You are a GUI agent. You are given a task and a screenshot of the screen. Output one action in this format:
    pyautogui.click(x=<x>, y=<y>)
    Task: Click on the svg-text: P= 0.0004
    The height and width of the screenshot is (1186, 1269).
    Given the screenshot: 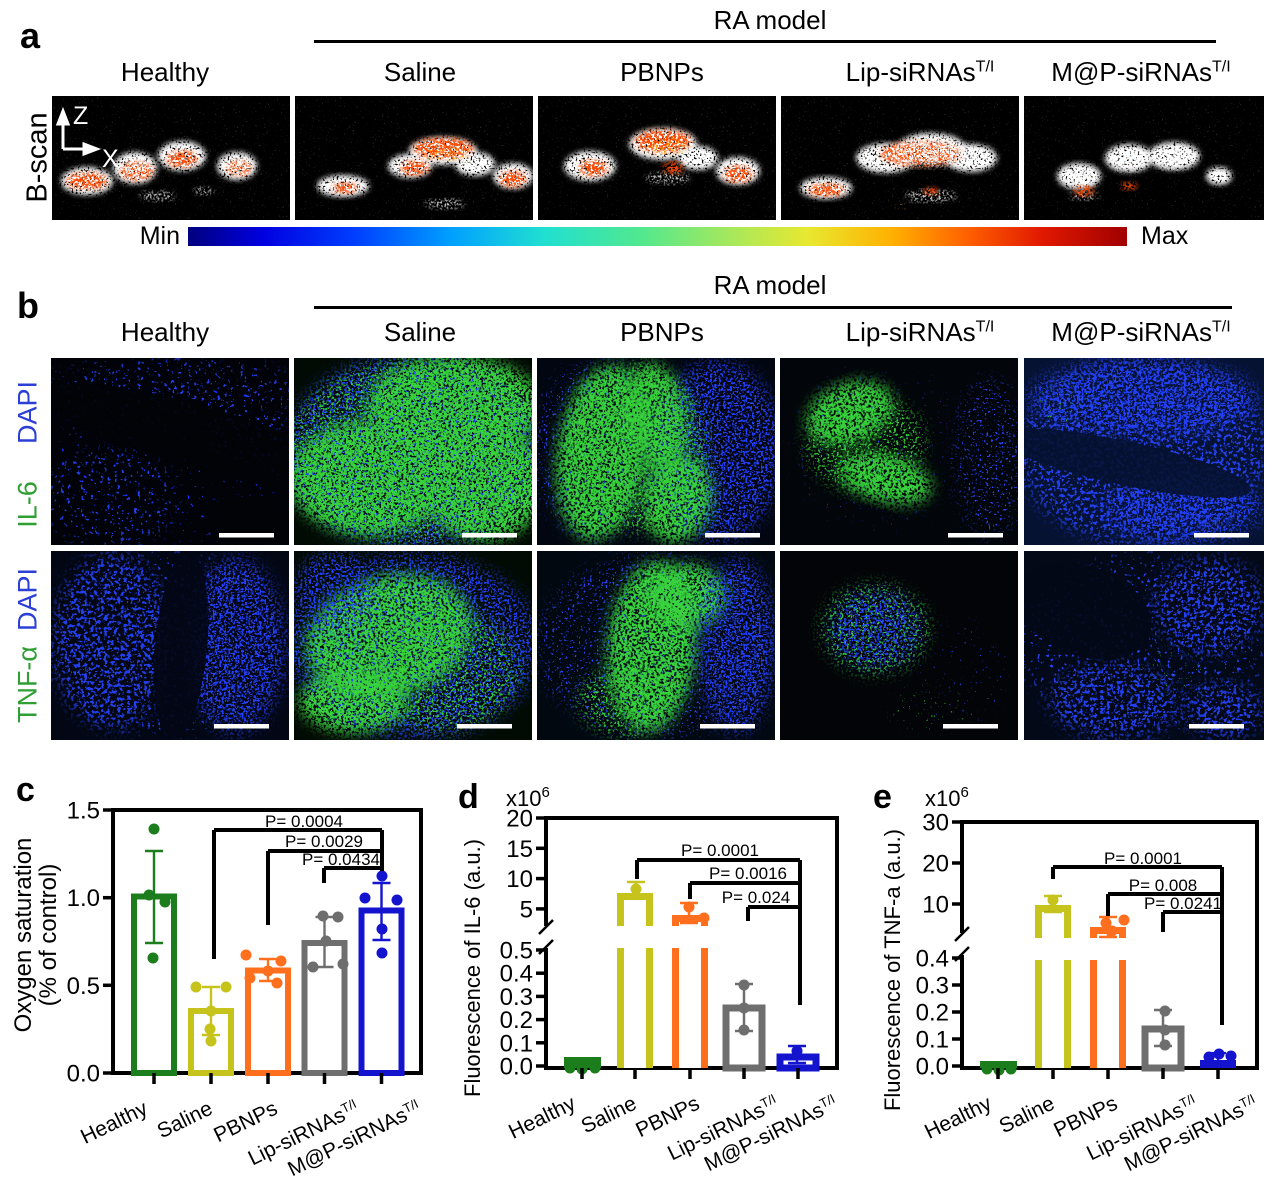 What is the action you would take?
    pyautogui.click(x=304, y=821)
    